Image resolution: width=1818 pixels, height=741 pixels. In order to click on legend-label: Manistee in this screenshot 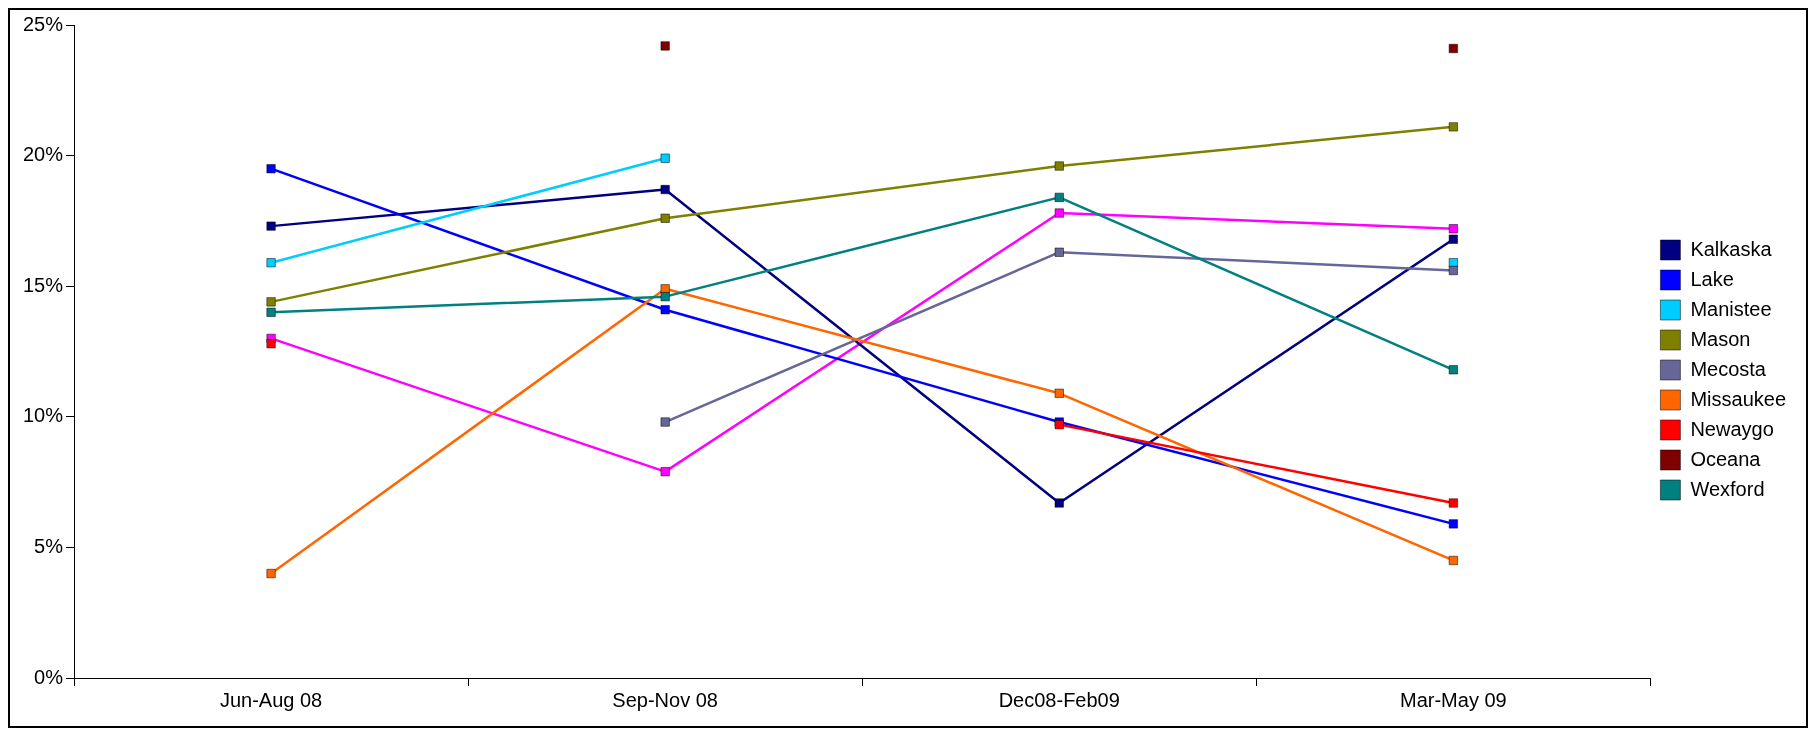, I will do `click(1731, 308)`.